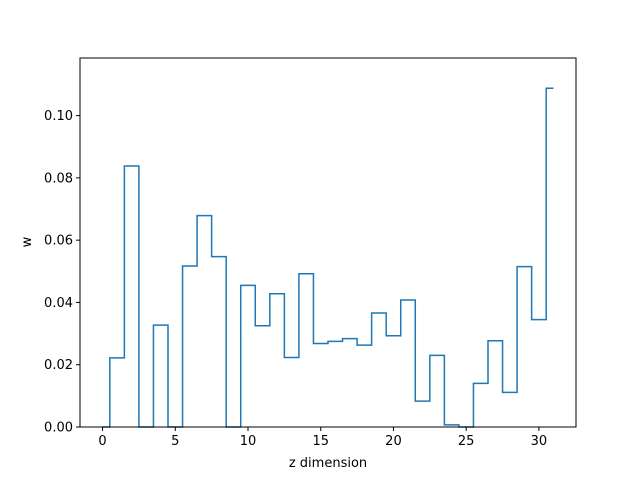  I want to click on x-axis-ticks: 0 5 10 15 20 25 30, so click(322, 438).